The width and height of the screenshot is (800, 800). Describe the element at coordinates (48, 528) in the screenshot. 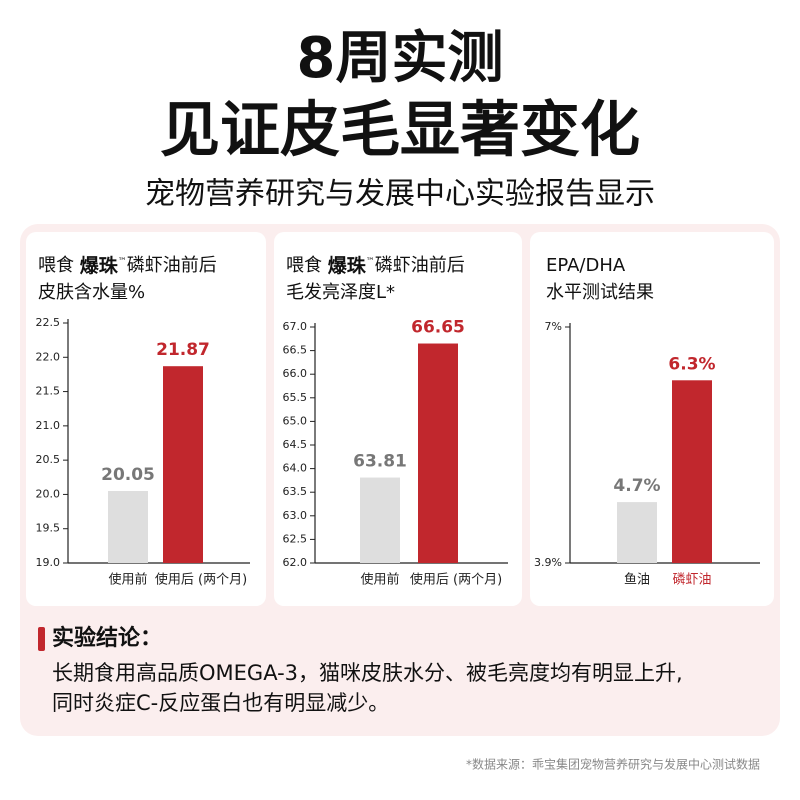

I see `y-tick-label: 19.5` at that location.